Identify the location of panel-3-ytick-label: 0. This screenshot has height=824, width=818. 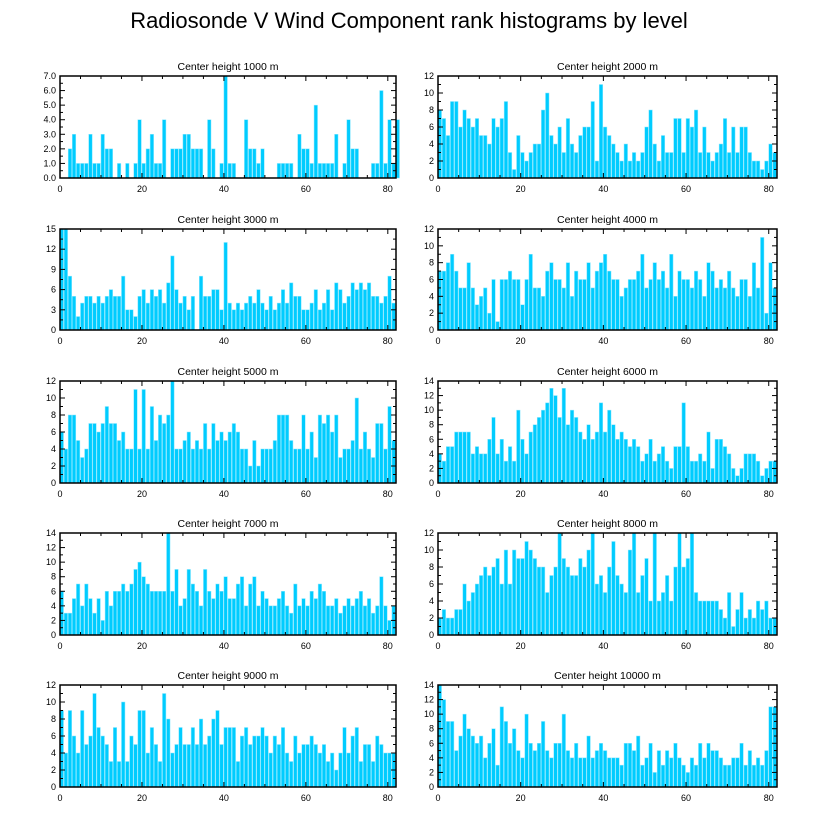
(53, 330).